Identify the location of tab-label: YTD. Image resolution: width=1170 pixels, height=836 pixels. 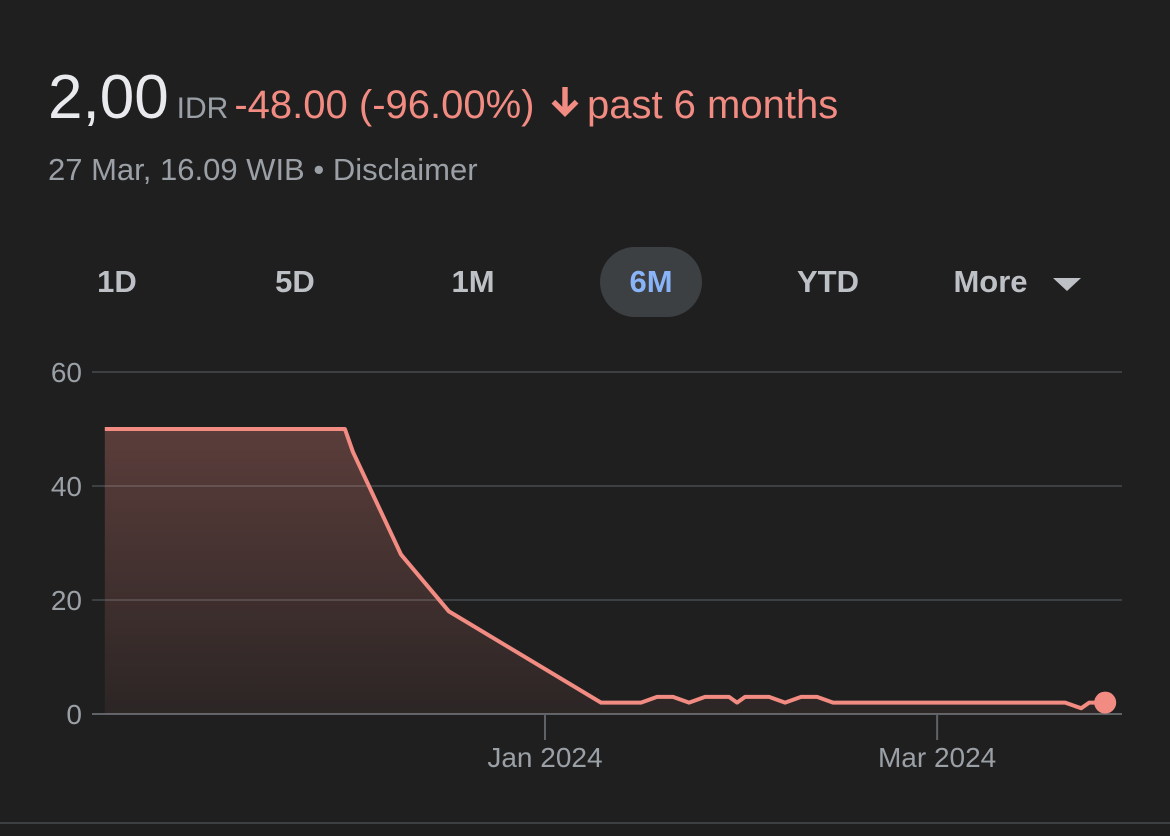
(828, 281).